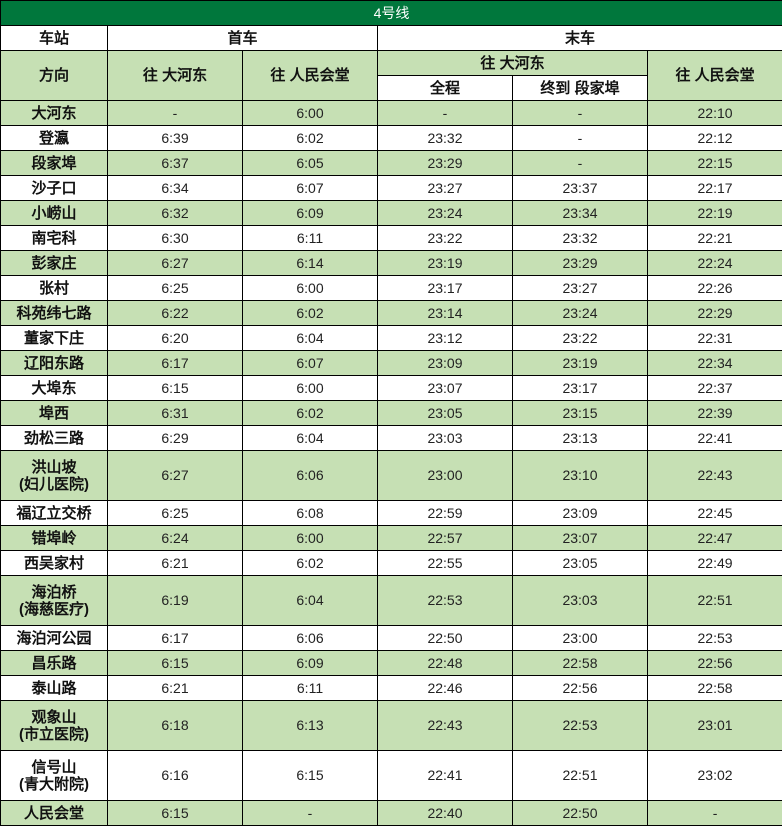  Describe the element at coordinates (53, 438) in the screenshot. I see `station-label: 劲松三路` at that location.